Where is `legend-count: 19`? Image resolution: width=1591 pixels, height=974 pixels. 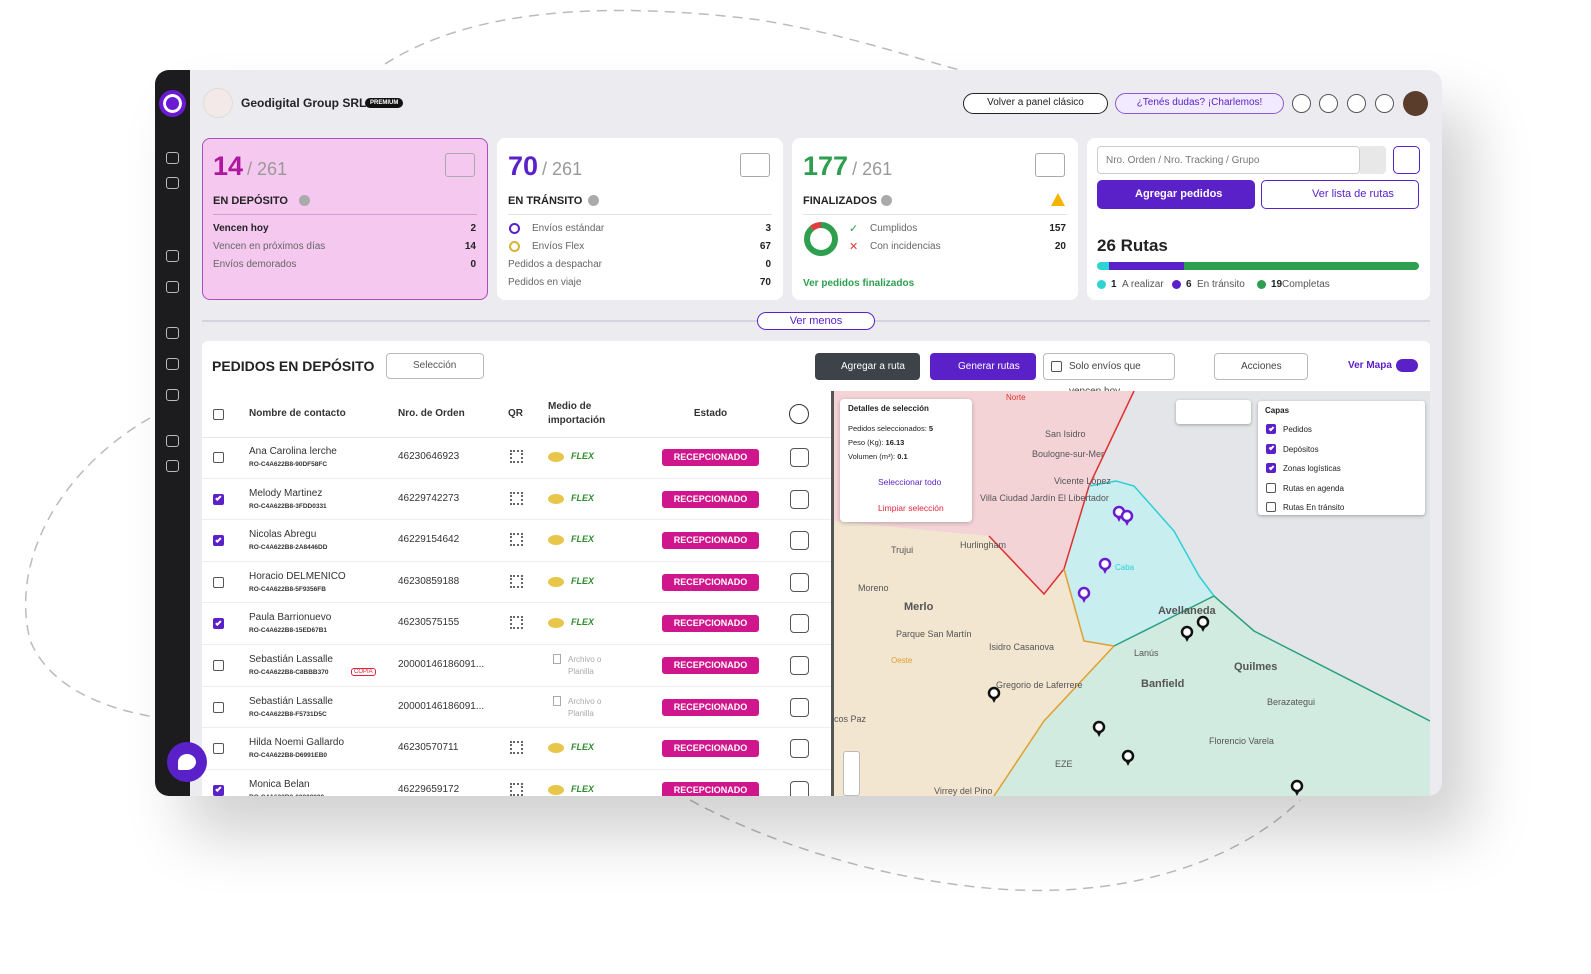
legend-count: 19 is located at coordinates (1277, 284).